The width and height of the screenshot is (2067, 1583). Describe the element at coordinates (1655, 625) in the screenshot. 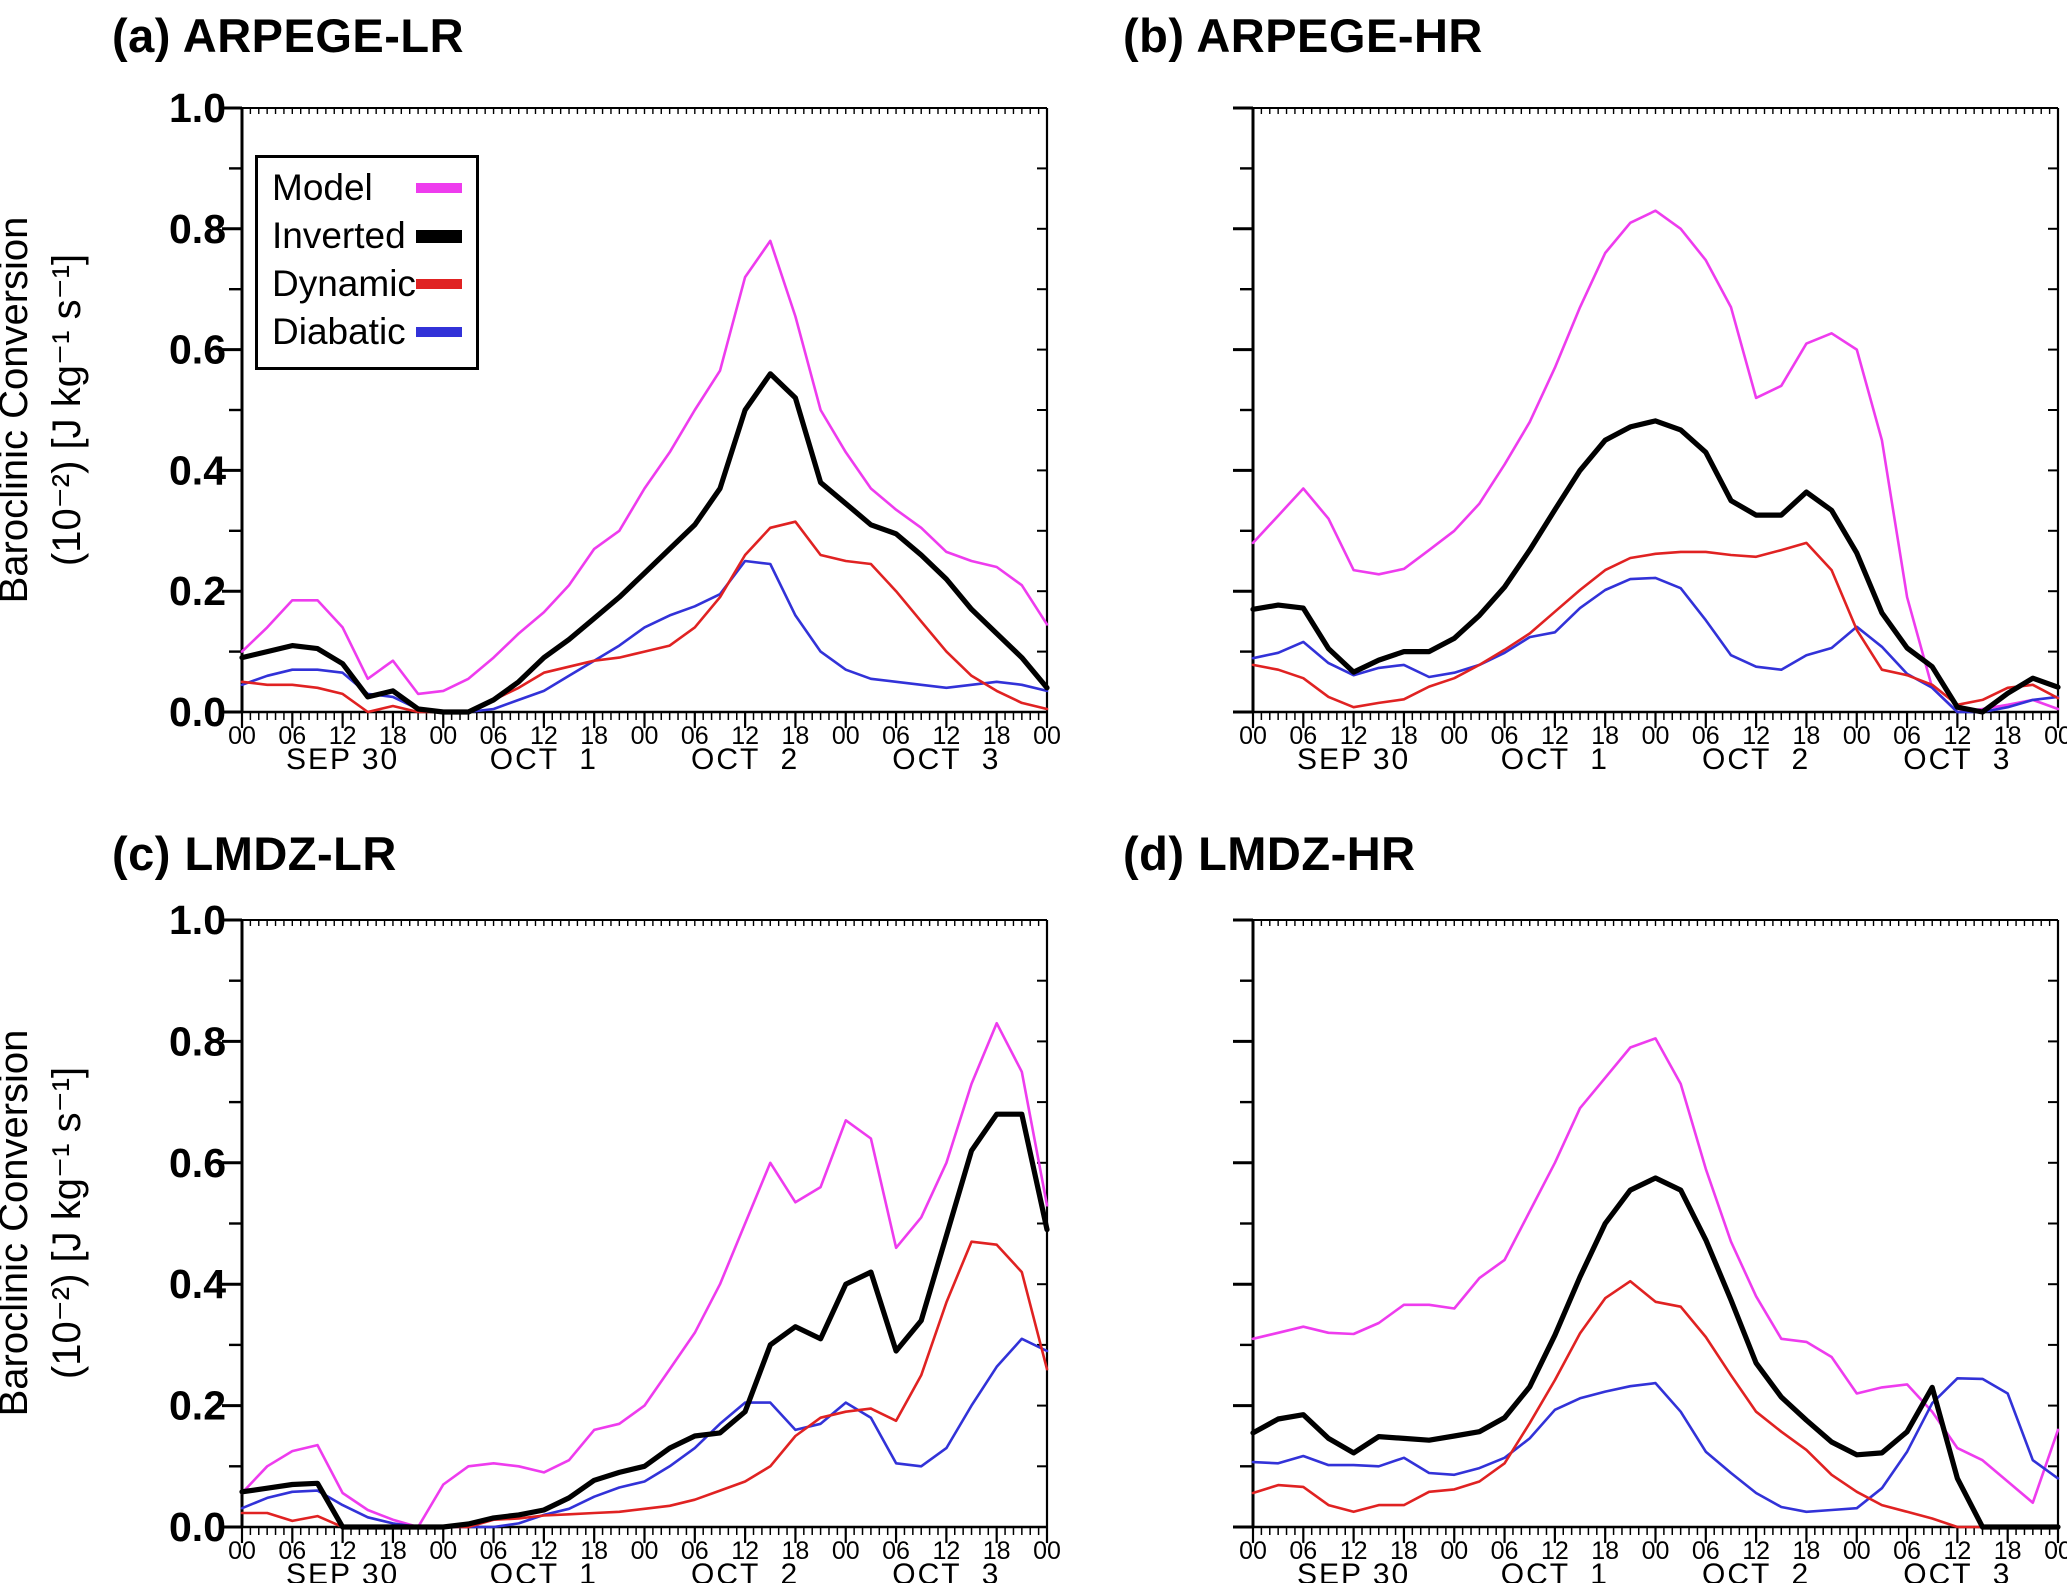

I see `series-dynamic-panel-b` at that location.